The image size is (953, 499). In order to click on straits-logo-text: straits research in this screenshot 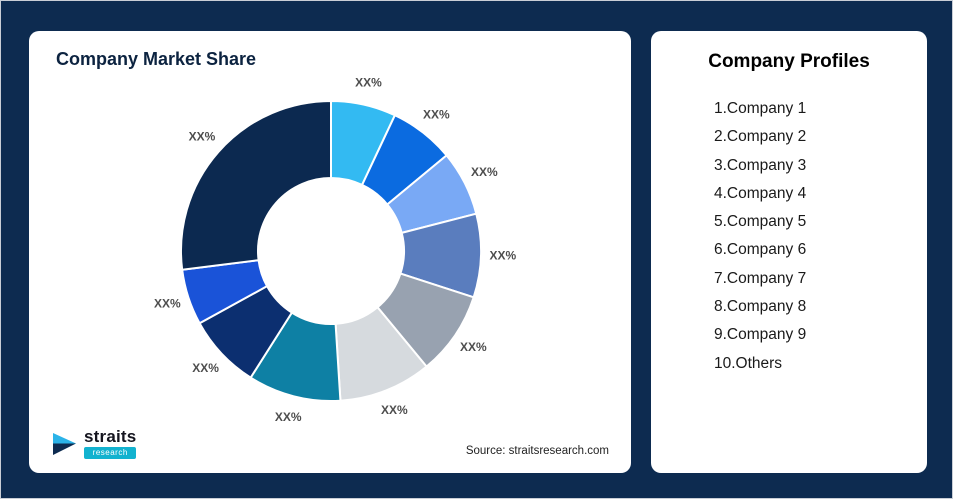, I will do `click(110, 443)`.